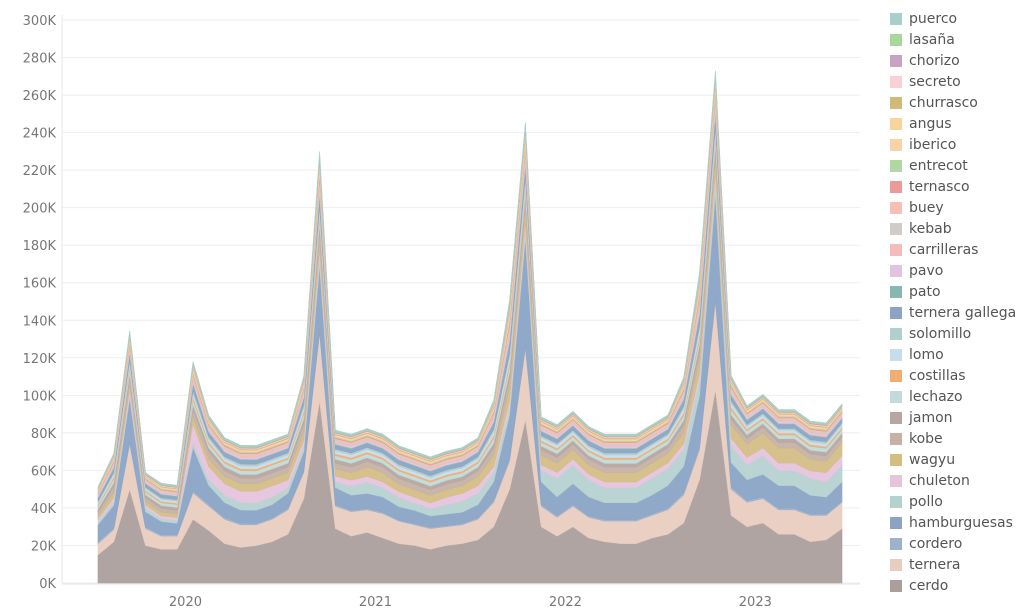  I want to click on y-tick-label: 220K, so click(40, 171).